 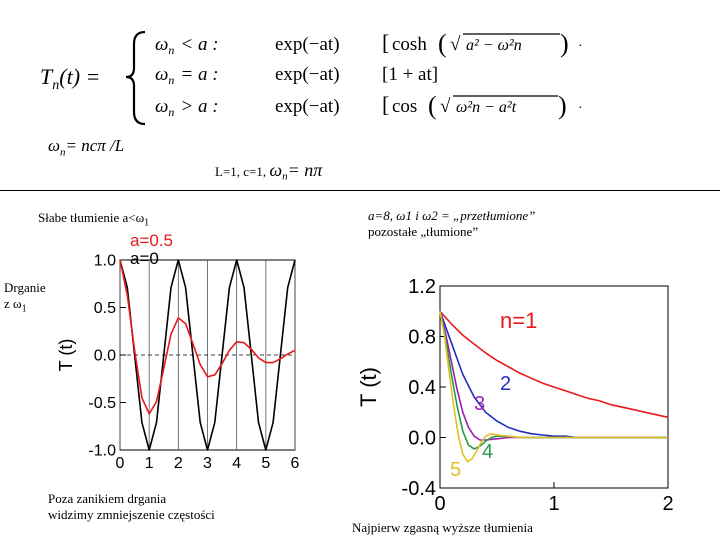 What do you see at coordinates (419, 489) in the screenshot?
I see `y-tick-label: -0.4` at bounding box center [419, 489].